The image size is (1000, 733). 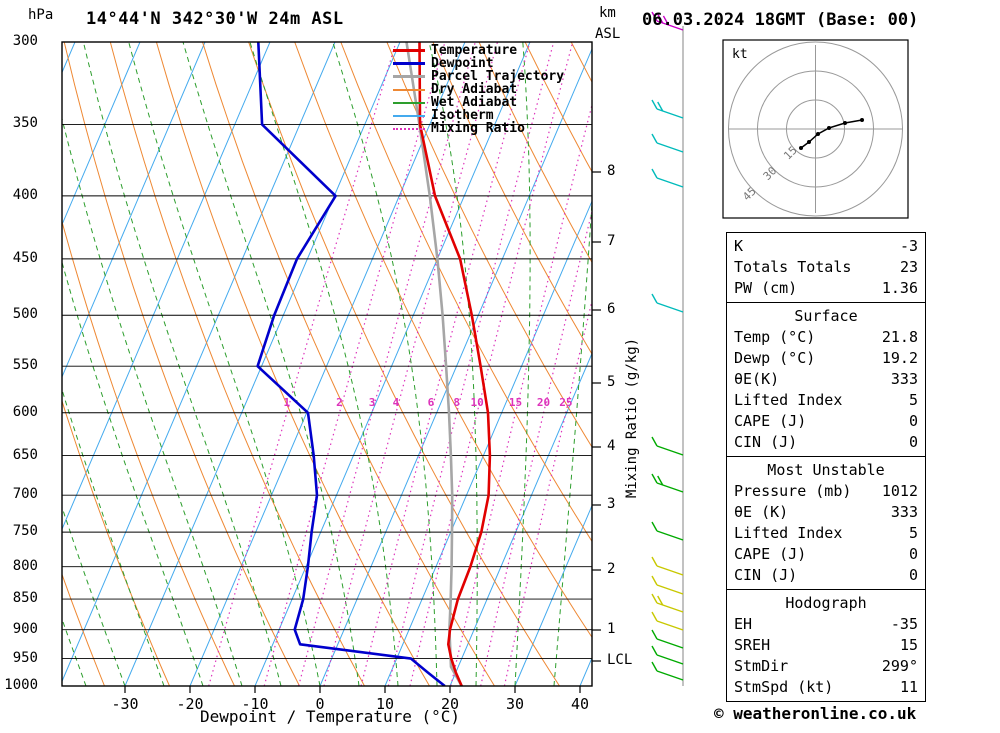 I want to click on pressure-tick-label: 600, so click(x=25, y=411).